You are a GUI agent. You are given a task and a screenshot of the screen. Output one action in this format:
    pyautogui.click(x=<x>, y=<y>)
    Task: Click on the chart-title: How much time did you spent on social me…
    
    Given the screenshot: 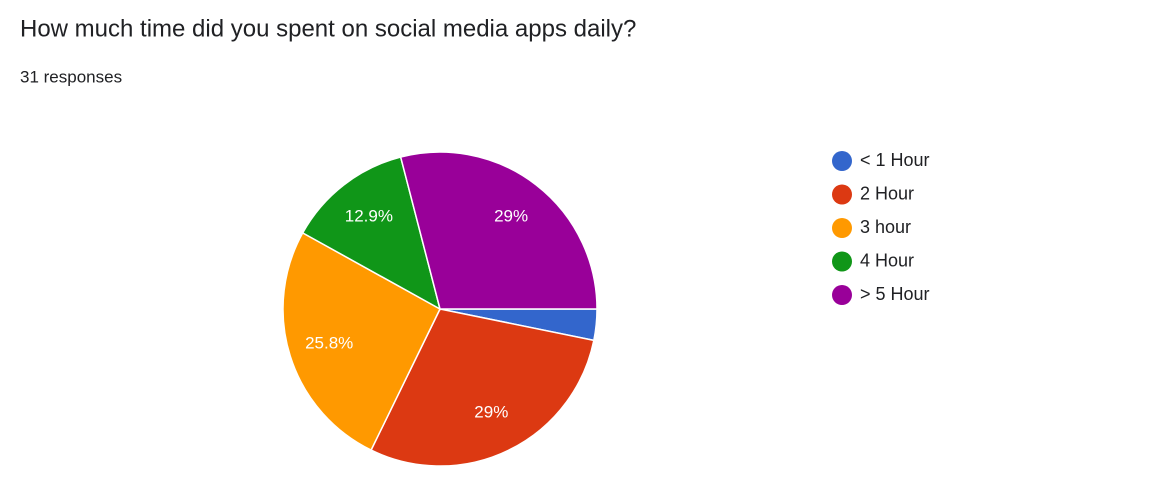 What is the action you would take?
    pyautogui.click(x=328, y=28)
    